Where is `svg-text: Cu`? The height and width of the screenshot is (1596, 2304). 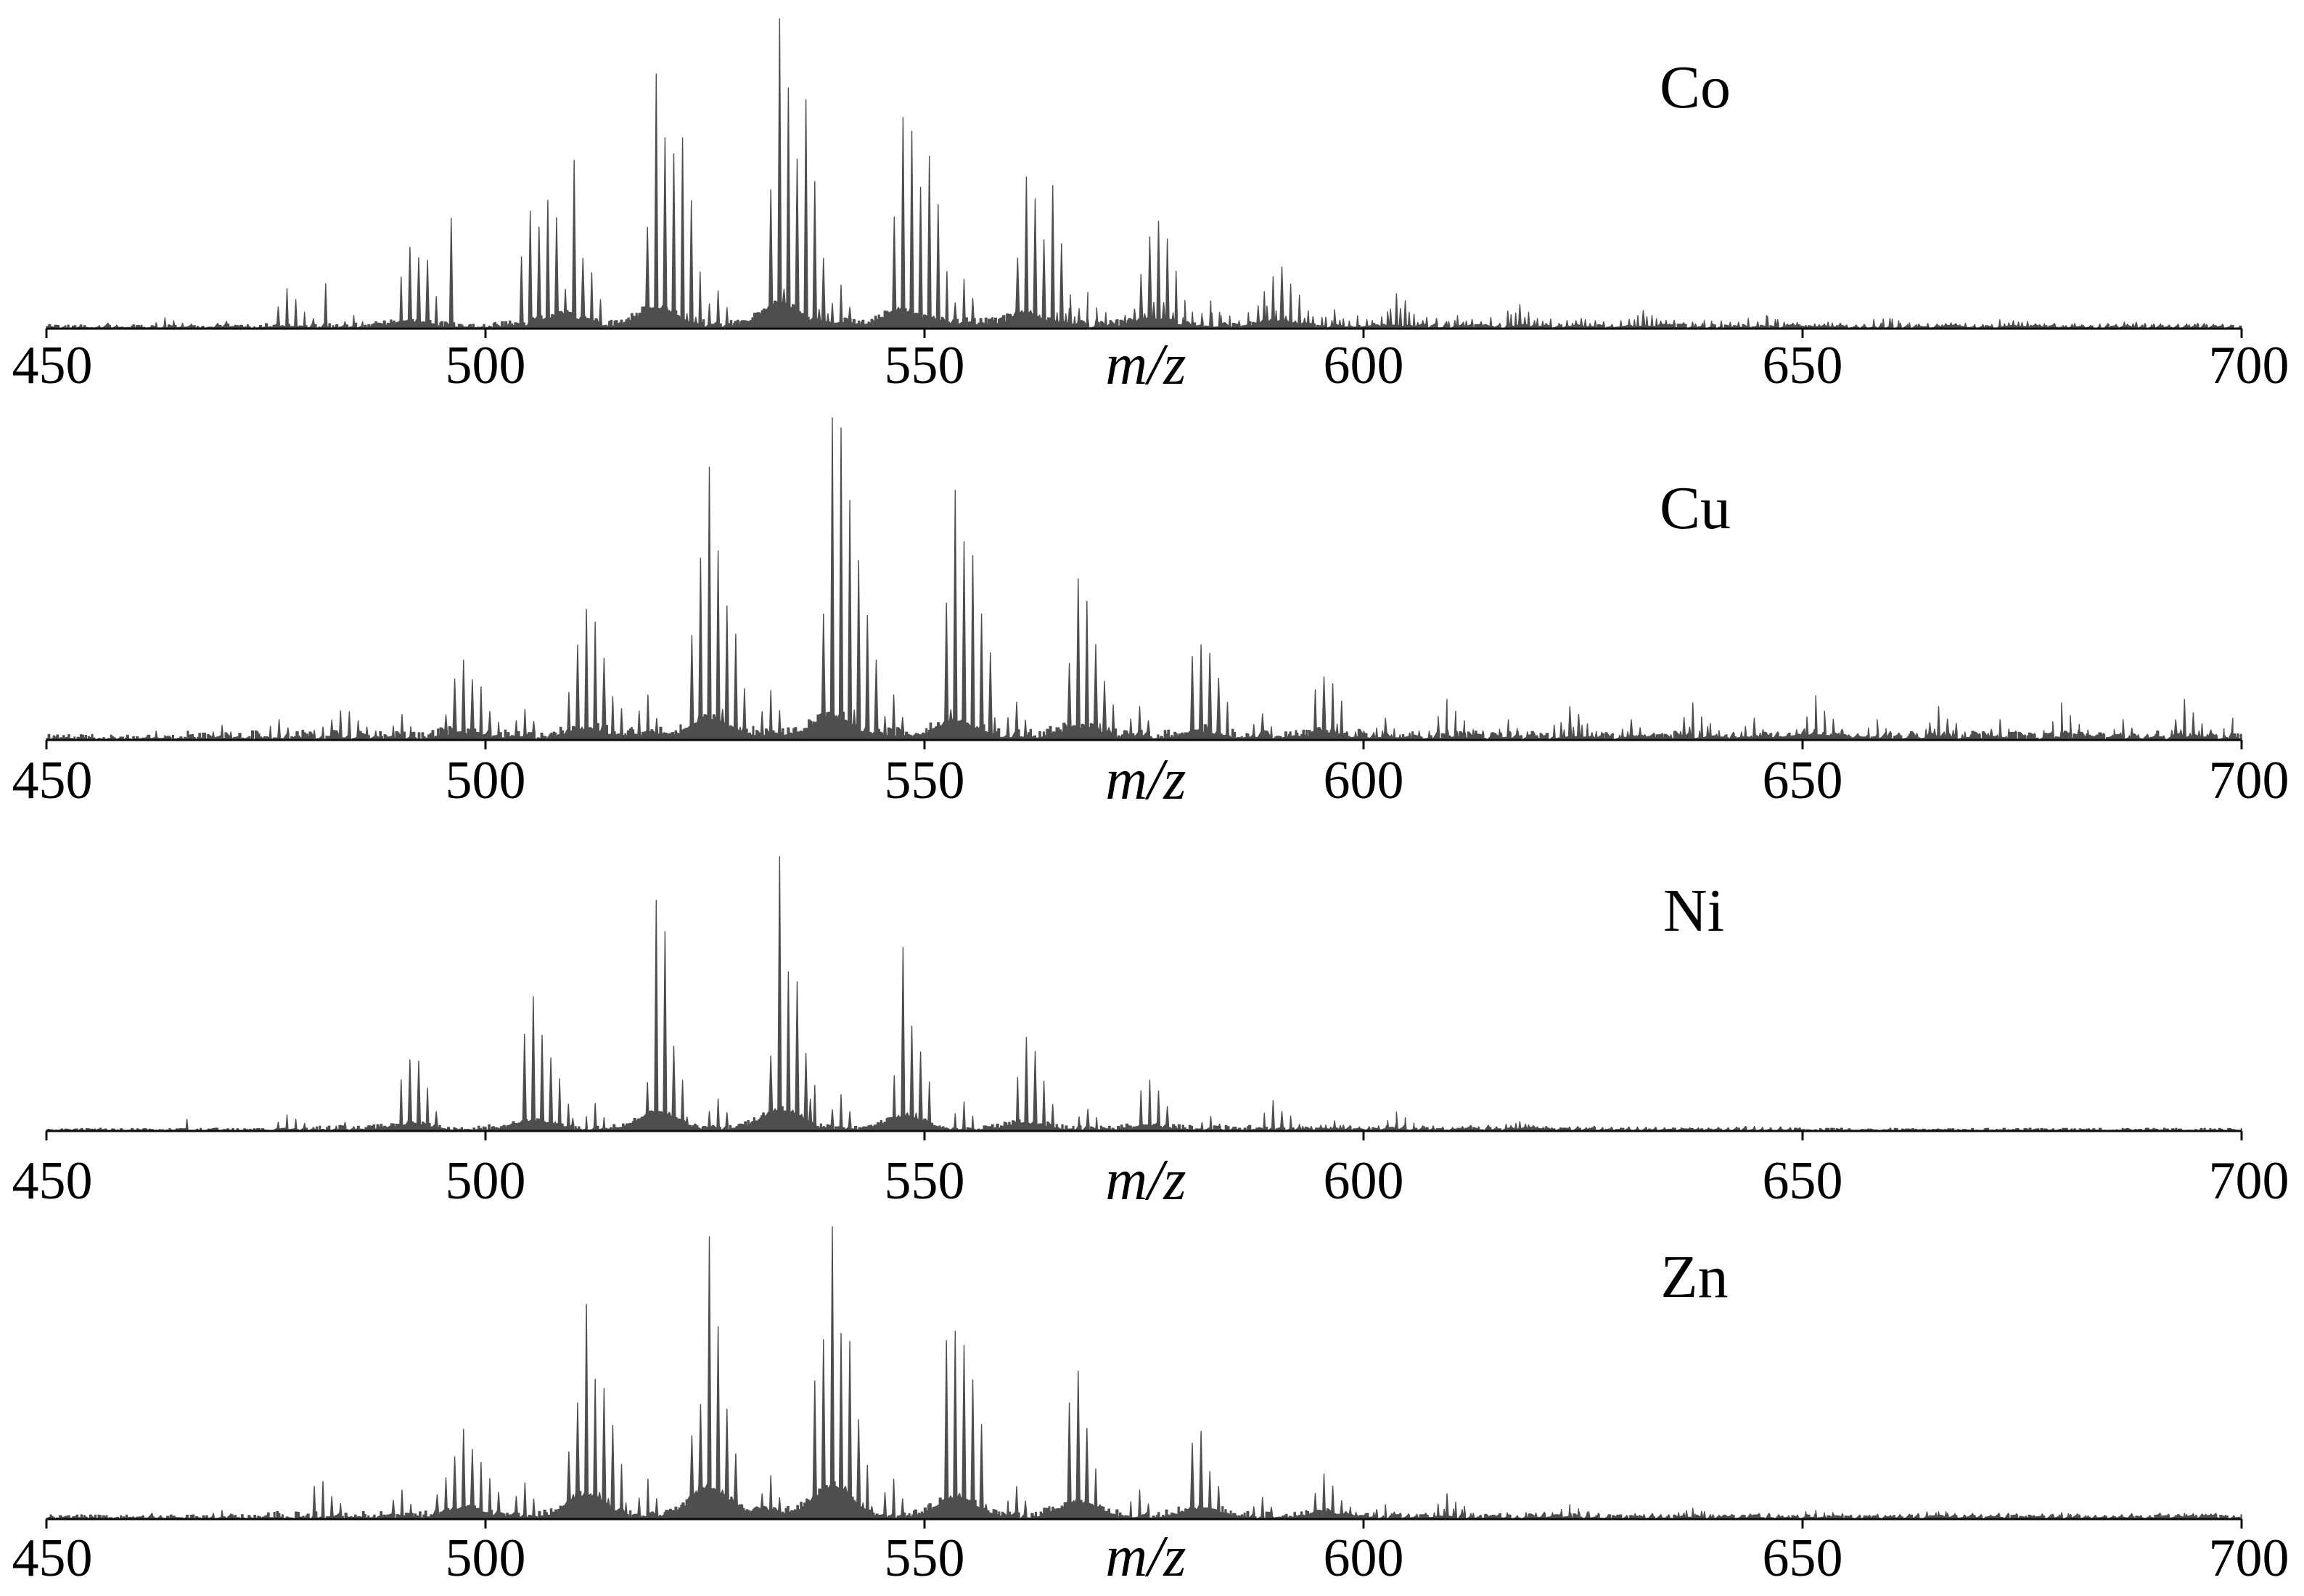 svg-text: Cu is located at coordinates (1696, 508).